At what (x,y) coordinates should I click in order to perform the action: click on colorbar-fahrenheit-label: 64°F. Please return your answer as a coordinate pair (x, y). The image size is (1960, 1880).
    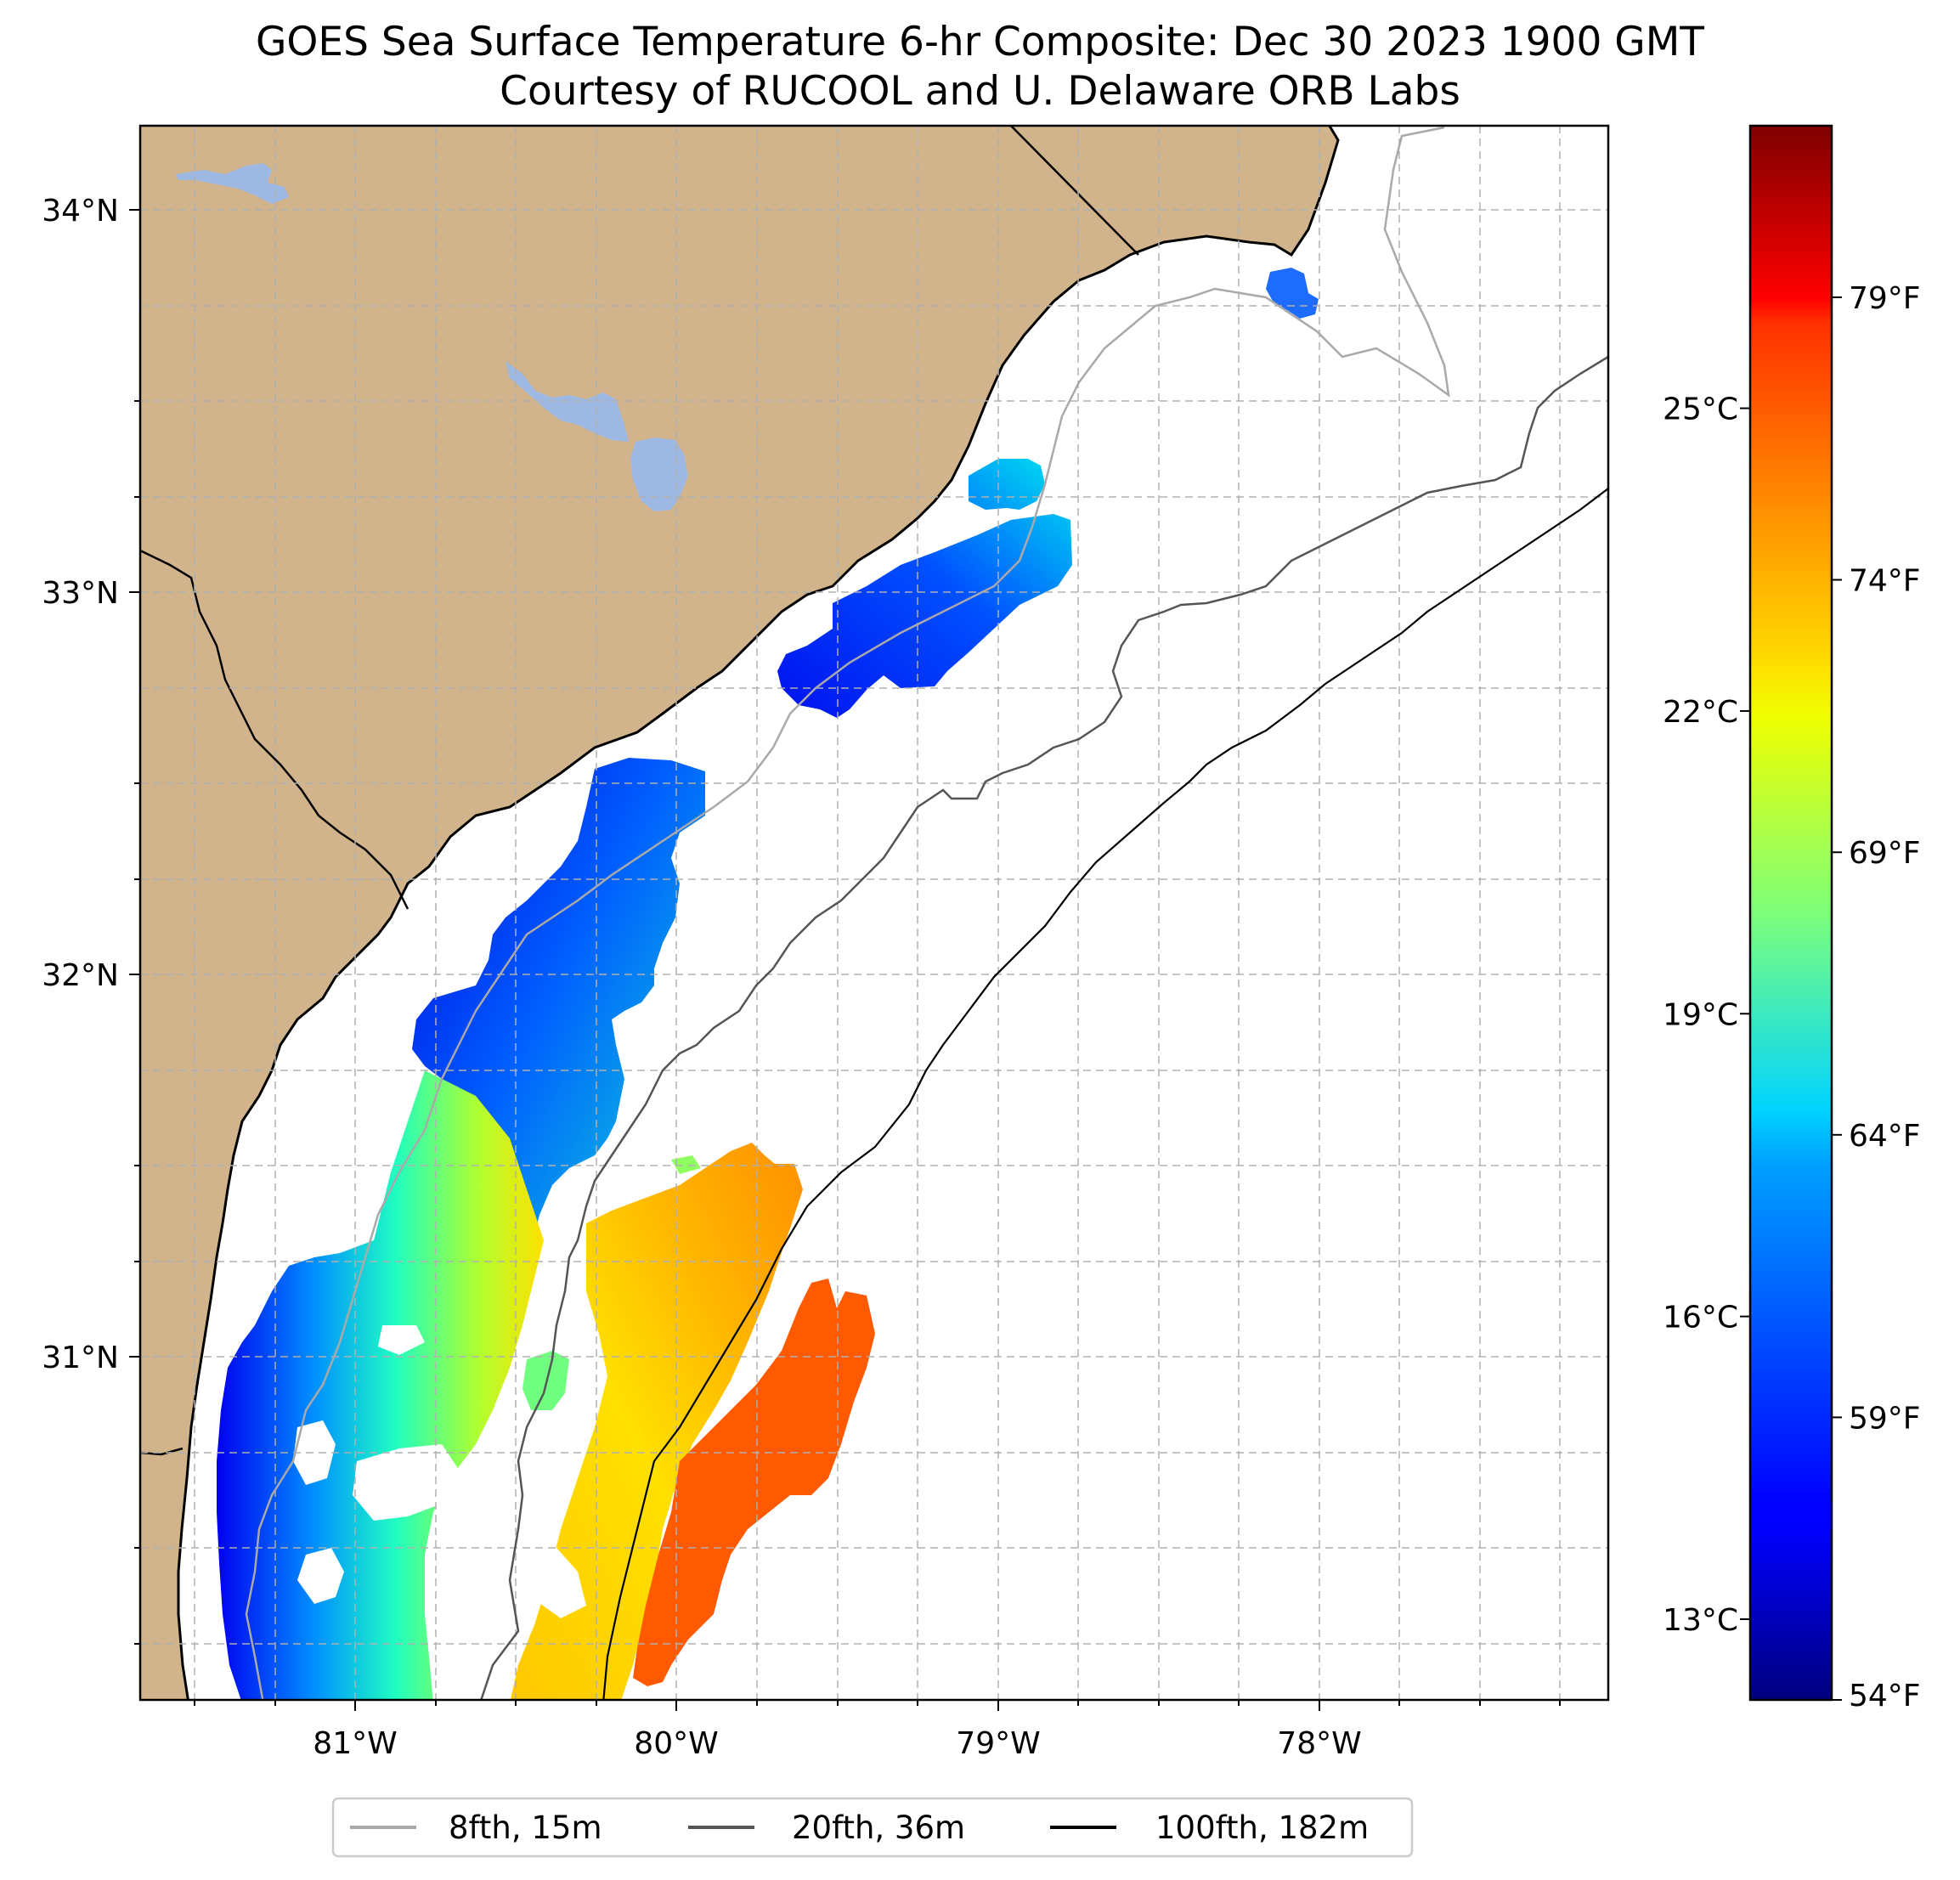
    Looking at the image, I should click on (1885, 1137).